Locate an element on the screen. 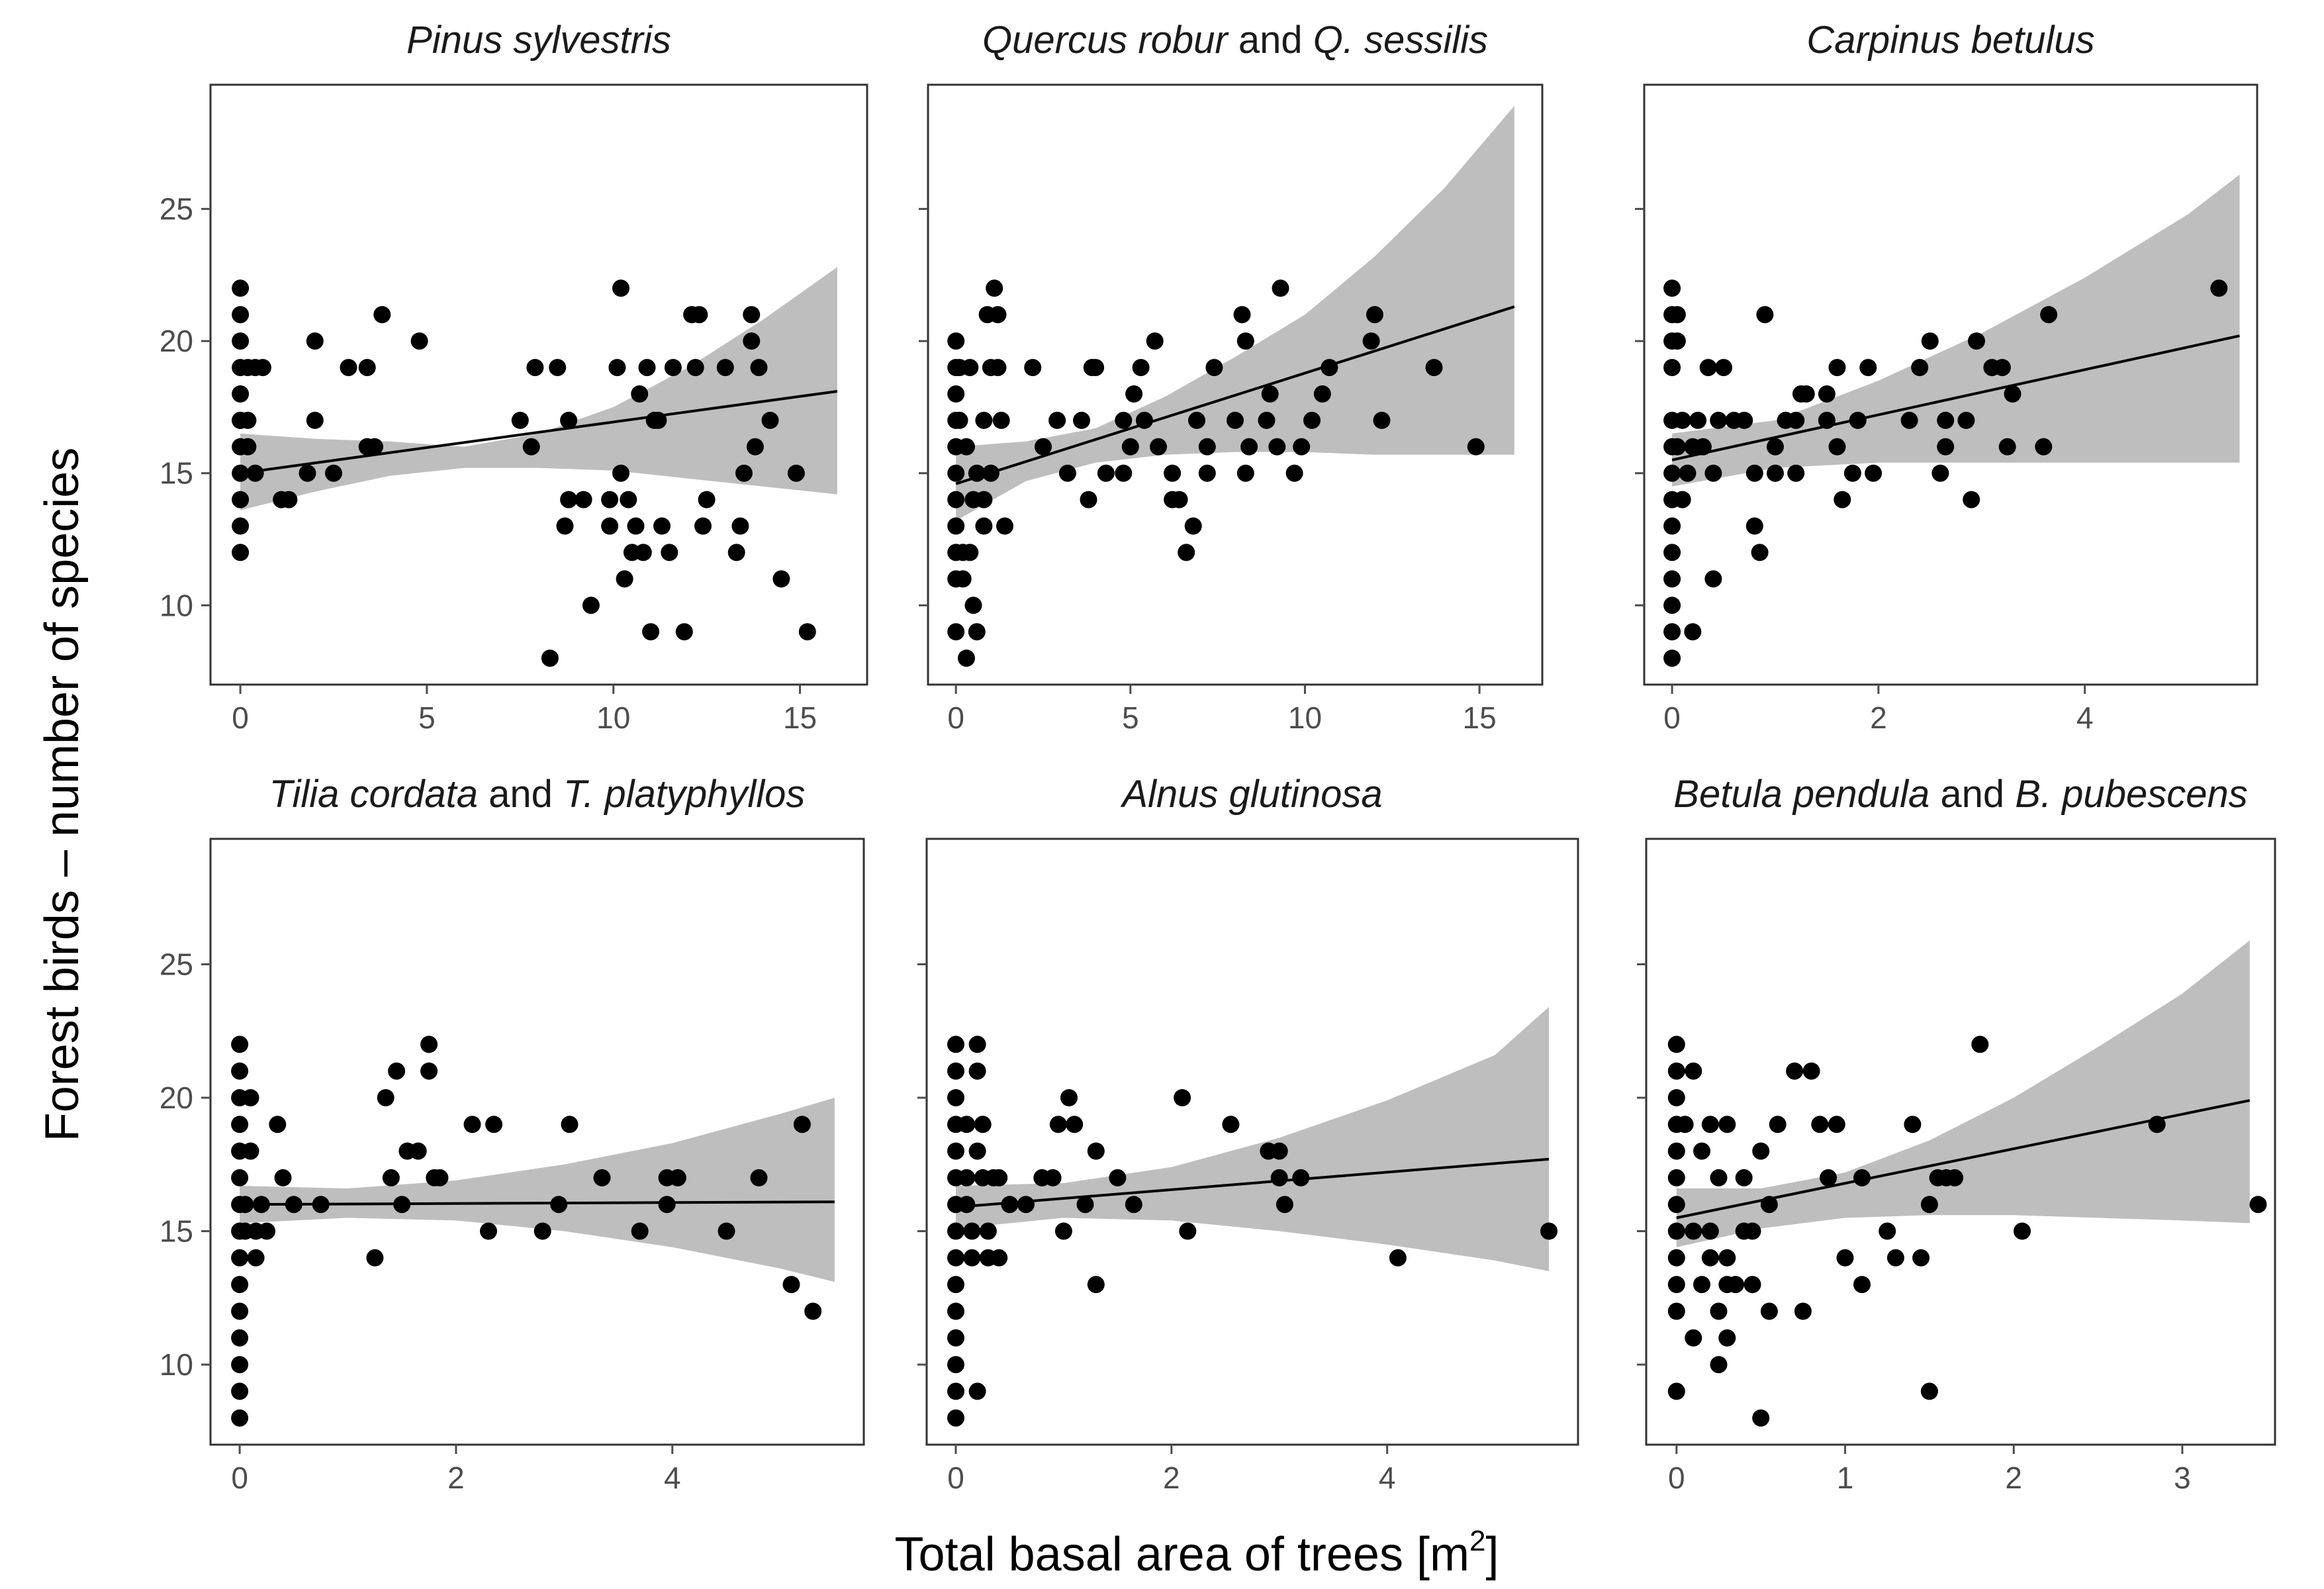 This screenshot has width=2324, height=1589. panel-quercus-x-tick-label-5: 5 is located at coordinates (1130, 717).